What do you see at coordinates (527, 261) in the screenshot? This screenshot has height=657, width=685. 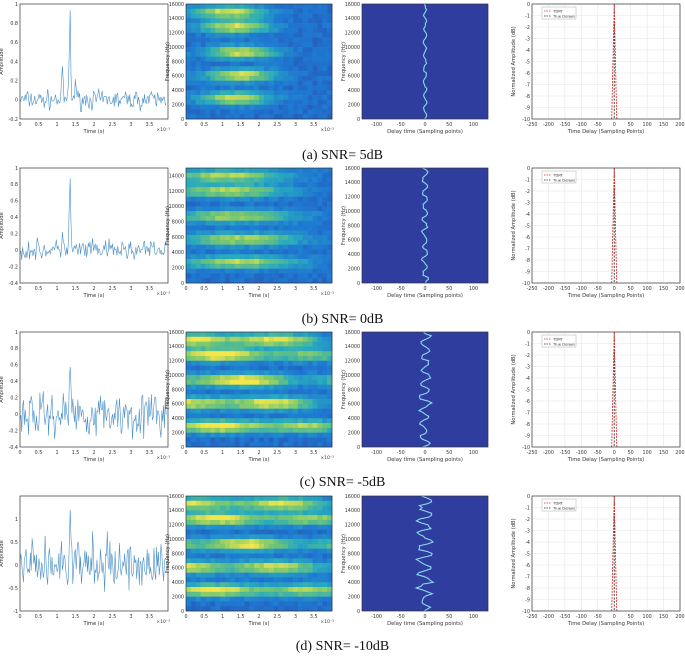 I see `y-tick-label: -8` at bounding box center [527, 261].